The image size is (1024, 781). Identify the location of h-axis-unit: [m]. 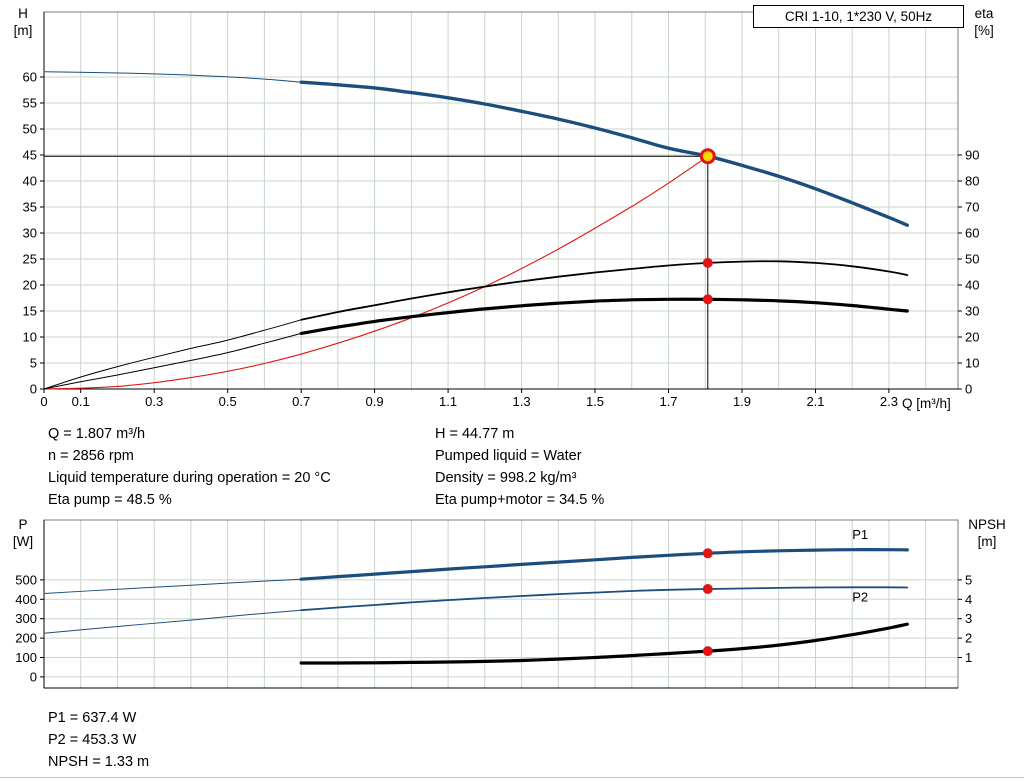
(23, 30).